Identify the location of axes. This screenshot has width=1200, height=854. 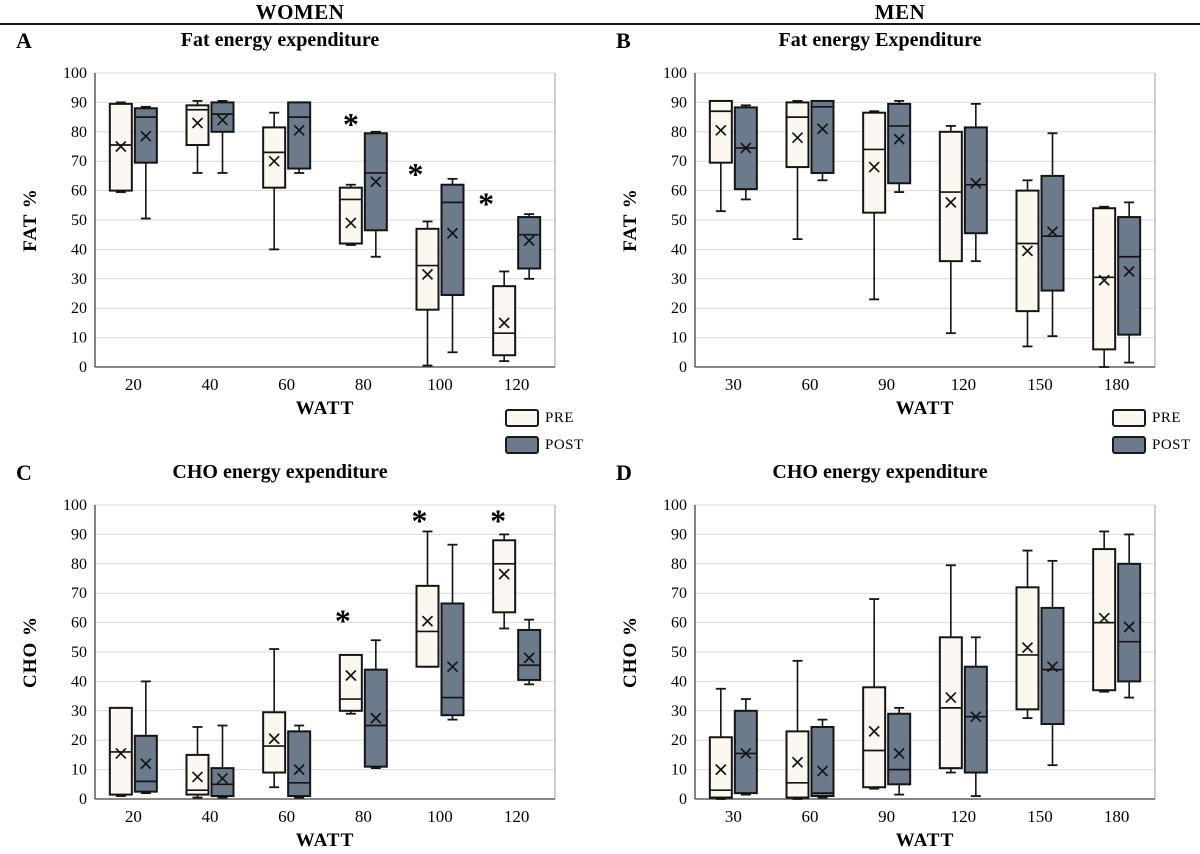
(924, 652).